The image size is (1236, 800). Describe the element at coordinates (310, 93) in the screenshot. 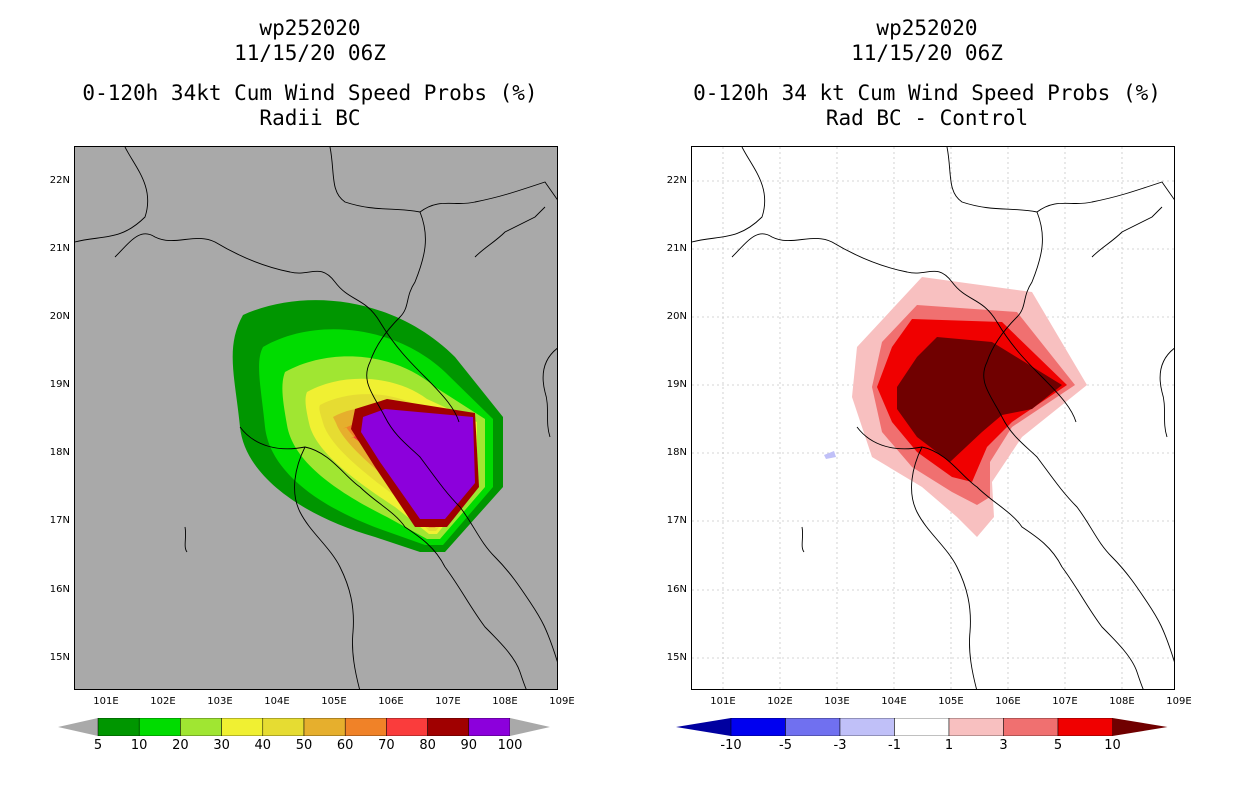

I see `left-title-line-3: 0-120h 34kt Cum Wind Speed Probs (%)` at that location.